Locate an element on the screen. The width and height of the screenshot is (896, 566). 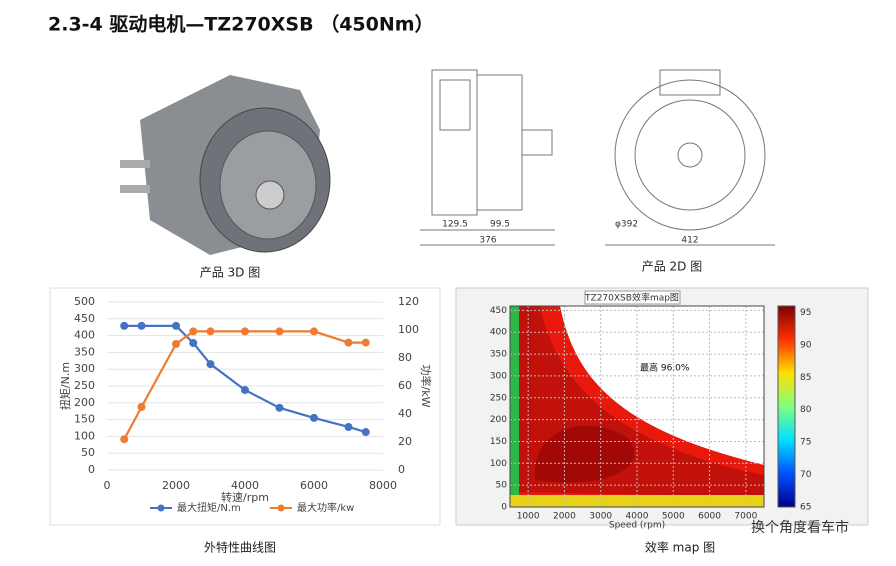
x-tick-label: 8000 is located at coordinates (383, 485).